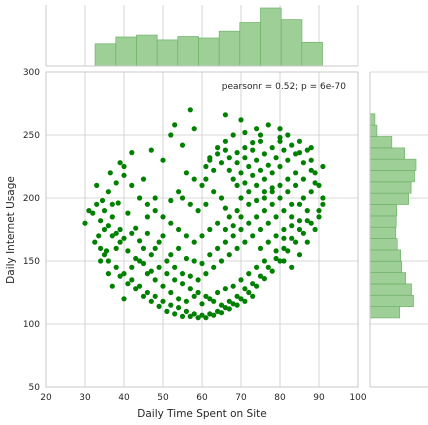 This screenshot has width=428, height=425. What do you see at coordinates (241, 398) in the screenshot?
I see `x-tick-label: 70` at bounding box center [241, 398].